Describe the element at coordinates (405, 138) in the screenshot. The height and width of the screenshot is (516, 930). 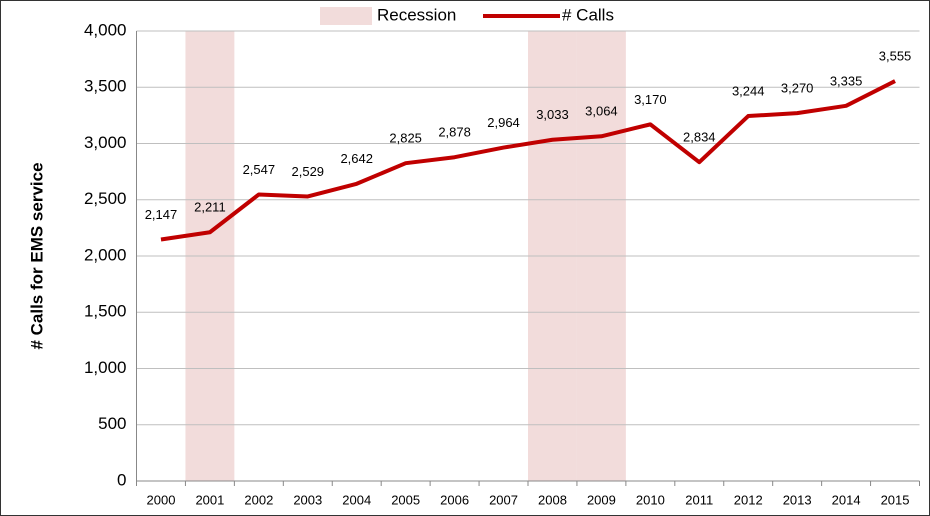
I see `data-label: 2,825` at that location.